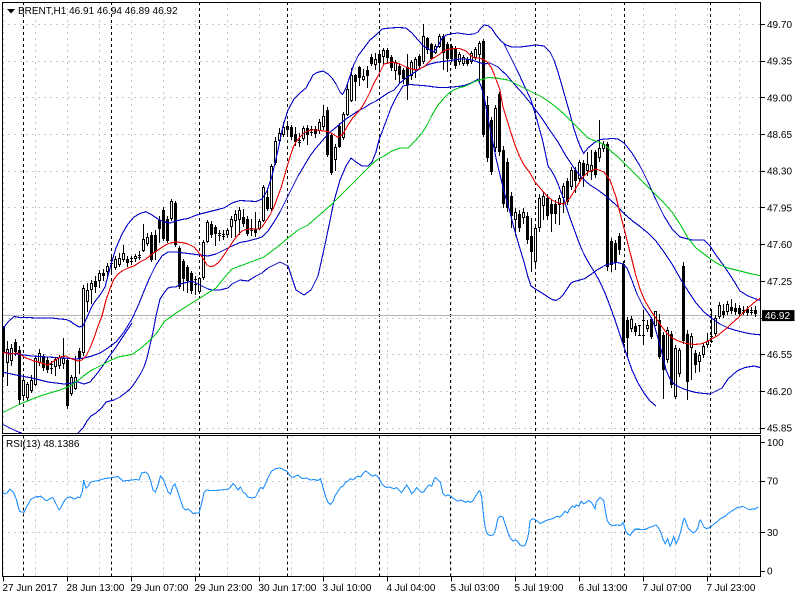 The width and height of the screenshot is (800, 605). What do you see at coordinates (779, 172) in the screenshot?
I see `svg-text: 48.30` at bounding box center [779, 172].